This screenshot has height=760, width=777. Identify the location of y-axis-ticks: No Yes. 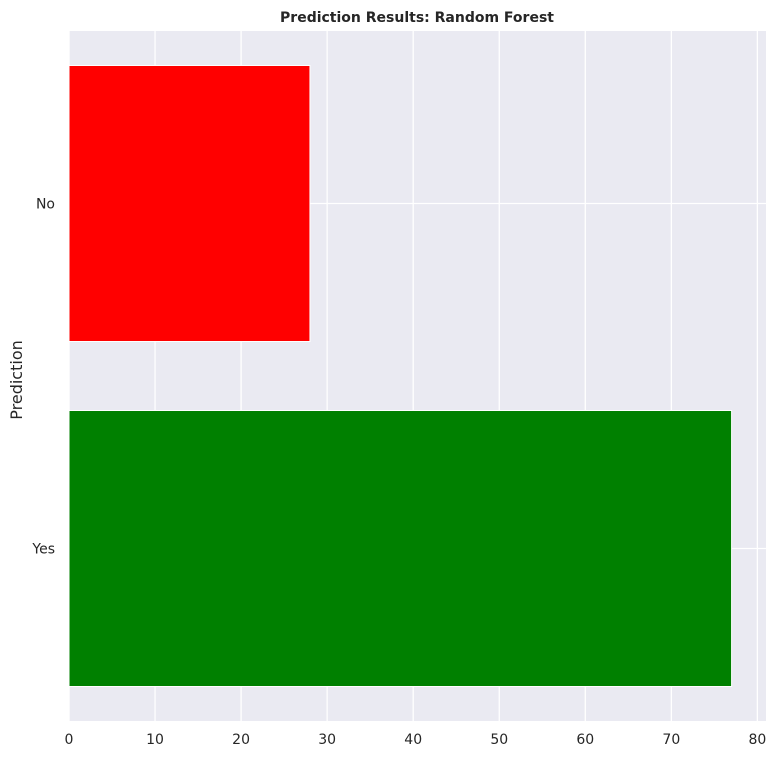
(43, 377).